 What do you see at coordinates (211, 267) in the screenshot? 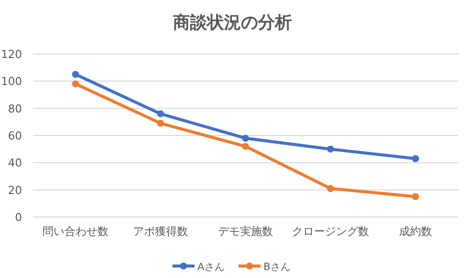
I see `legend-label: Aさん` at bounding box center [211, 267].